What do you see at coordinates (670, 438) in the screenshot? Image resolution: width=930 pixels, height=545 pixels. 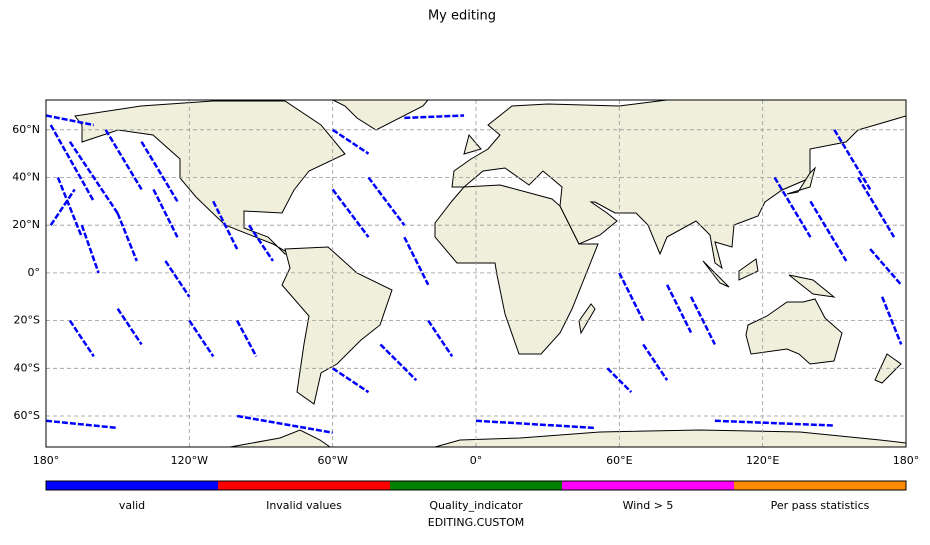 I see `antarctica` at bounding box center [670, 438].